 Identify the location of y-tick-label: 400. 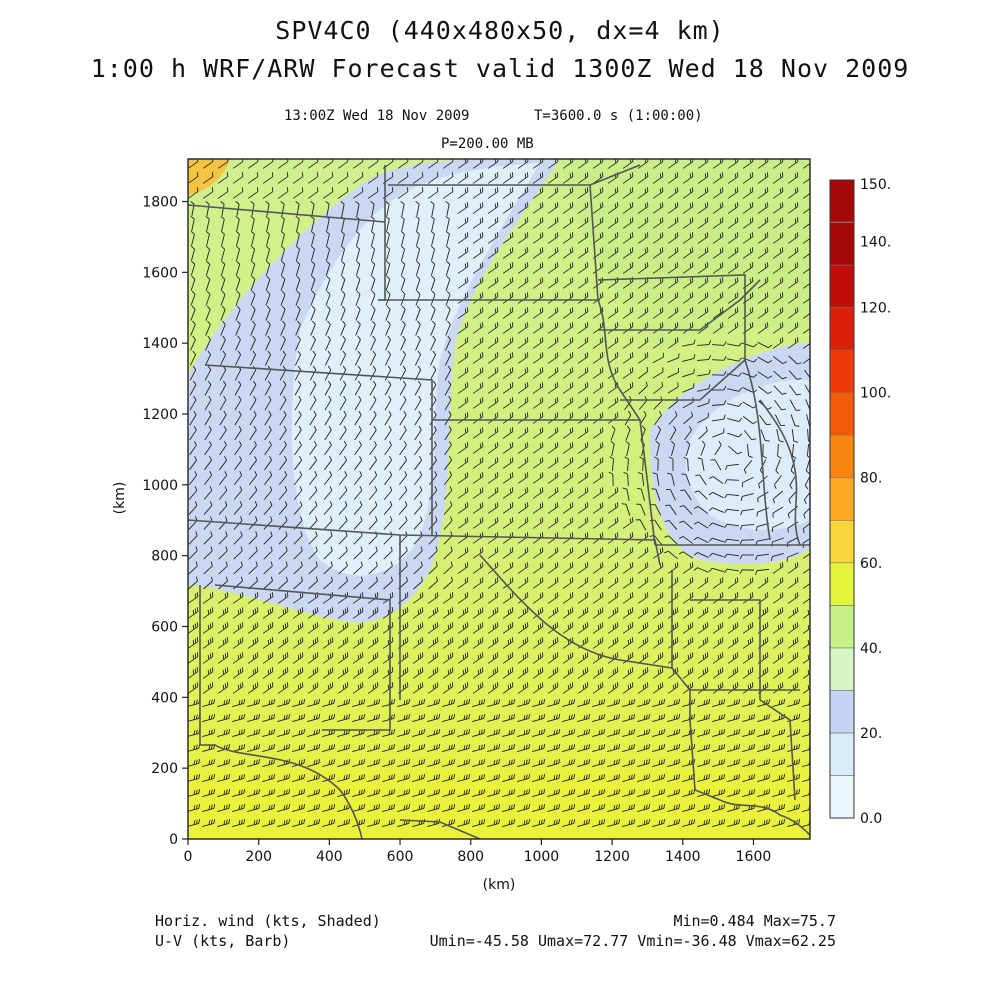
(164, 698).